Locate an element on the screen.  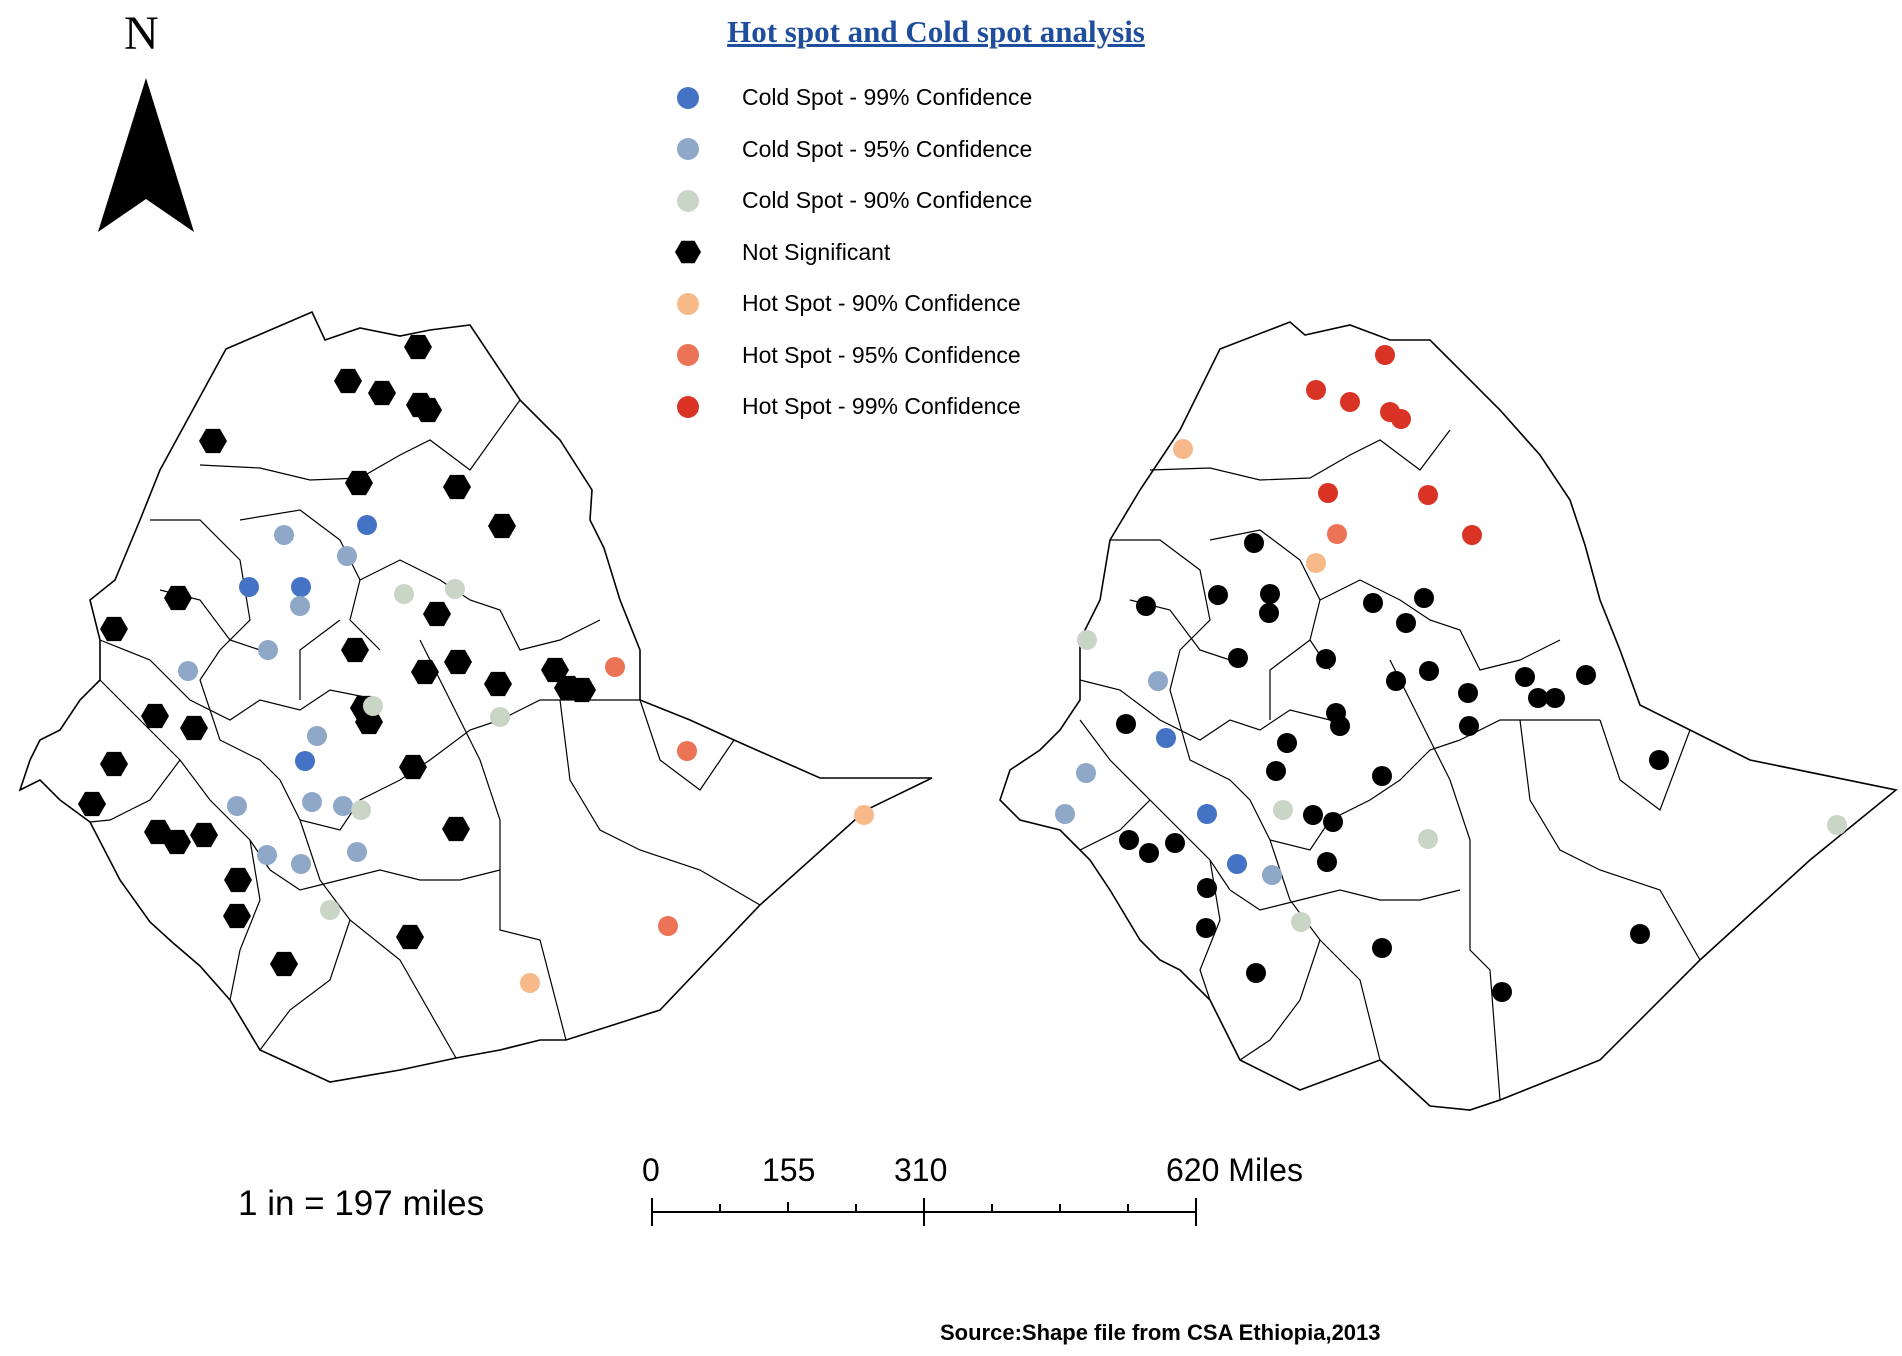
legend-item-cold95: Cold Spot - 95% Confidence is located at coordinates (850, 150).